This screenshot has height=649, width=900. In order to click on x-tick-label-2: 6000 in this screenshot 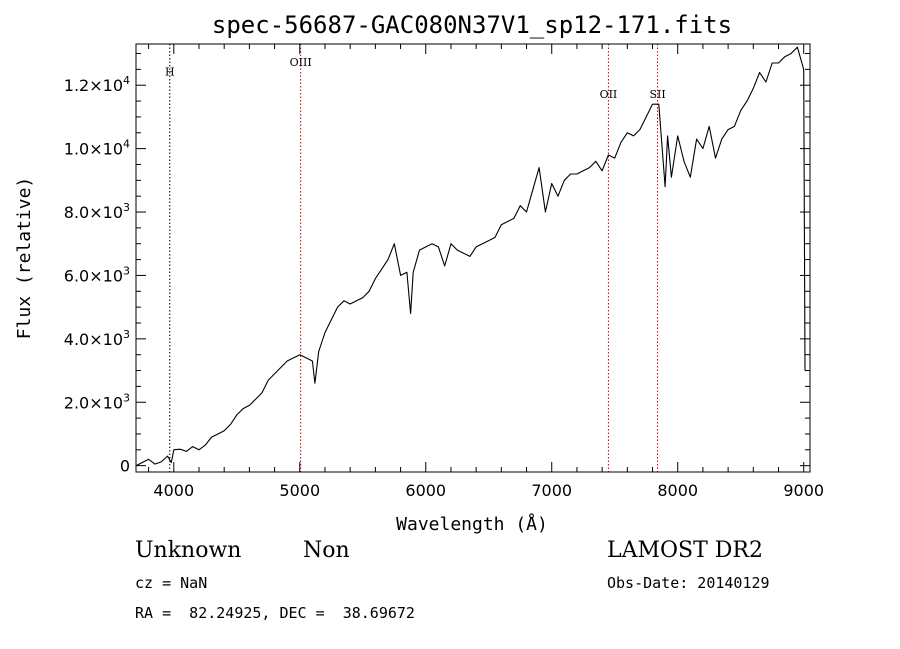, I will do `click(425, 490)`.